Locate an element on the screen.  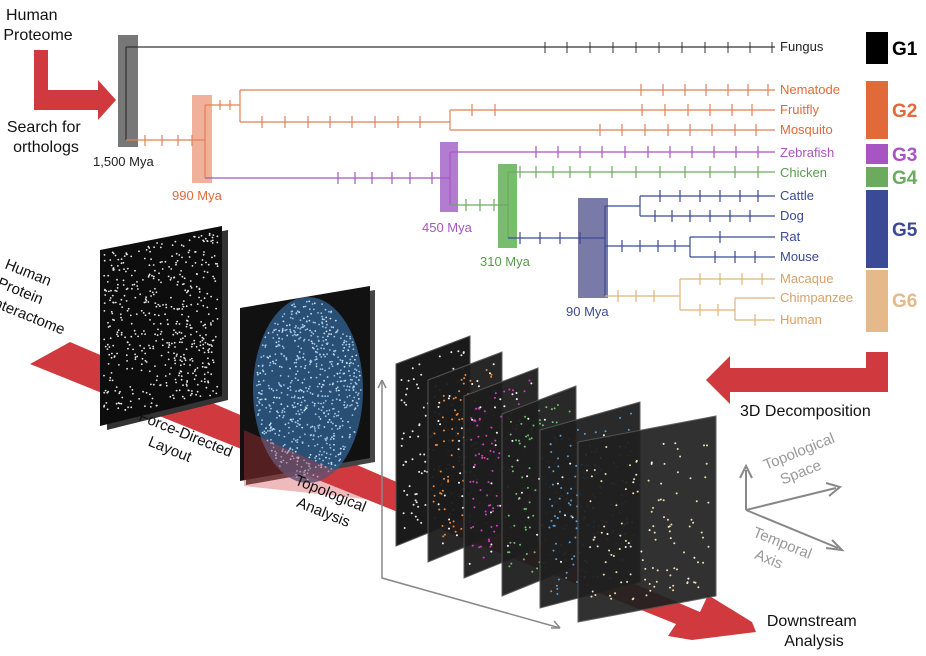
group-bar-g1 is located at coordinates (877, 48).